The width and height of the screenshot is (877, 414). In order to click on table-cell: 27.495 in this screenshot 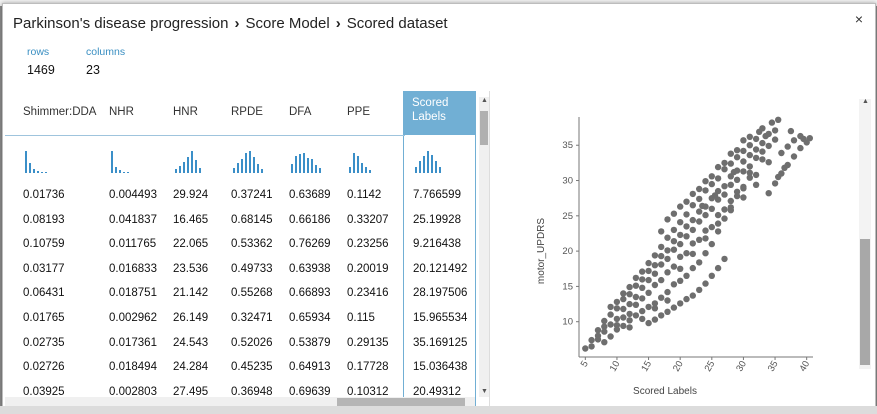, I will do `click(191, 391)`.